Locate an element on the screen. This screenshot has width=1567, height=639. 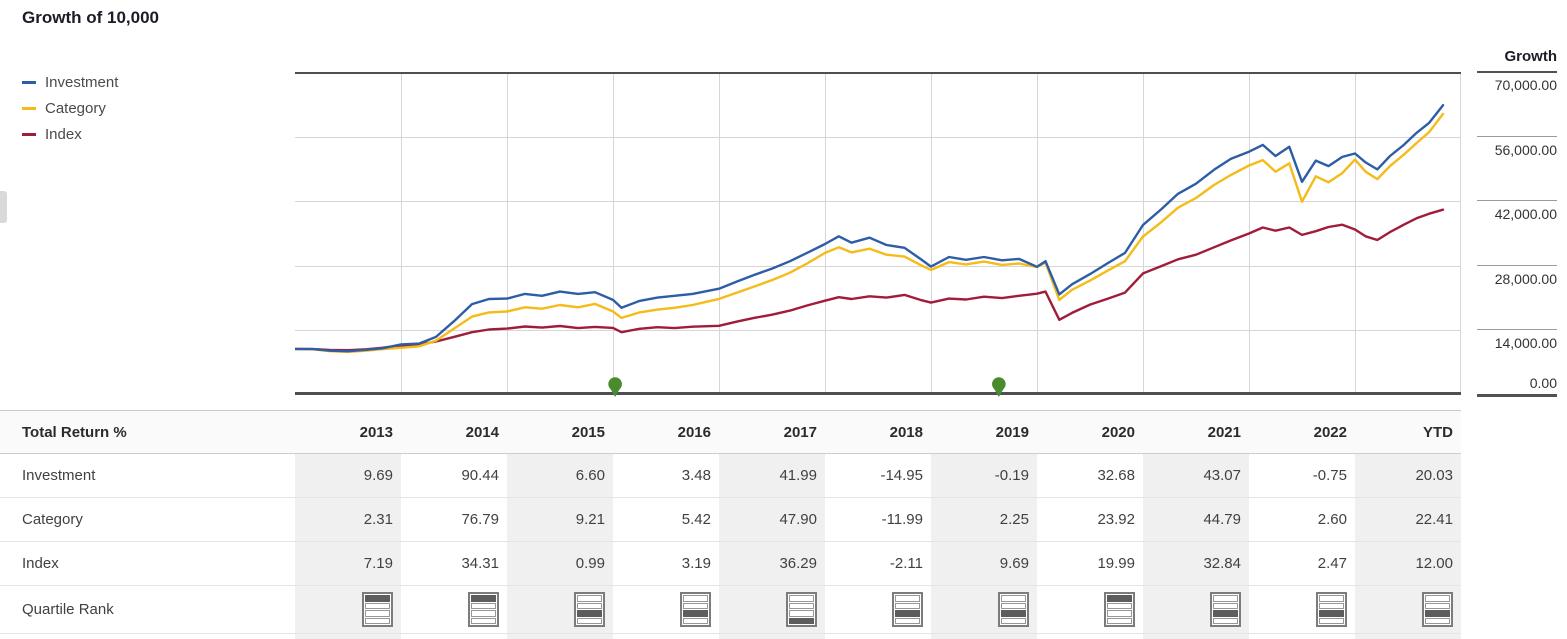
return-value-cell: 44.79 is located at coordinates (1196, 519).